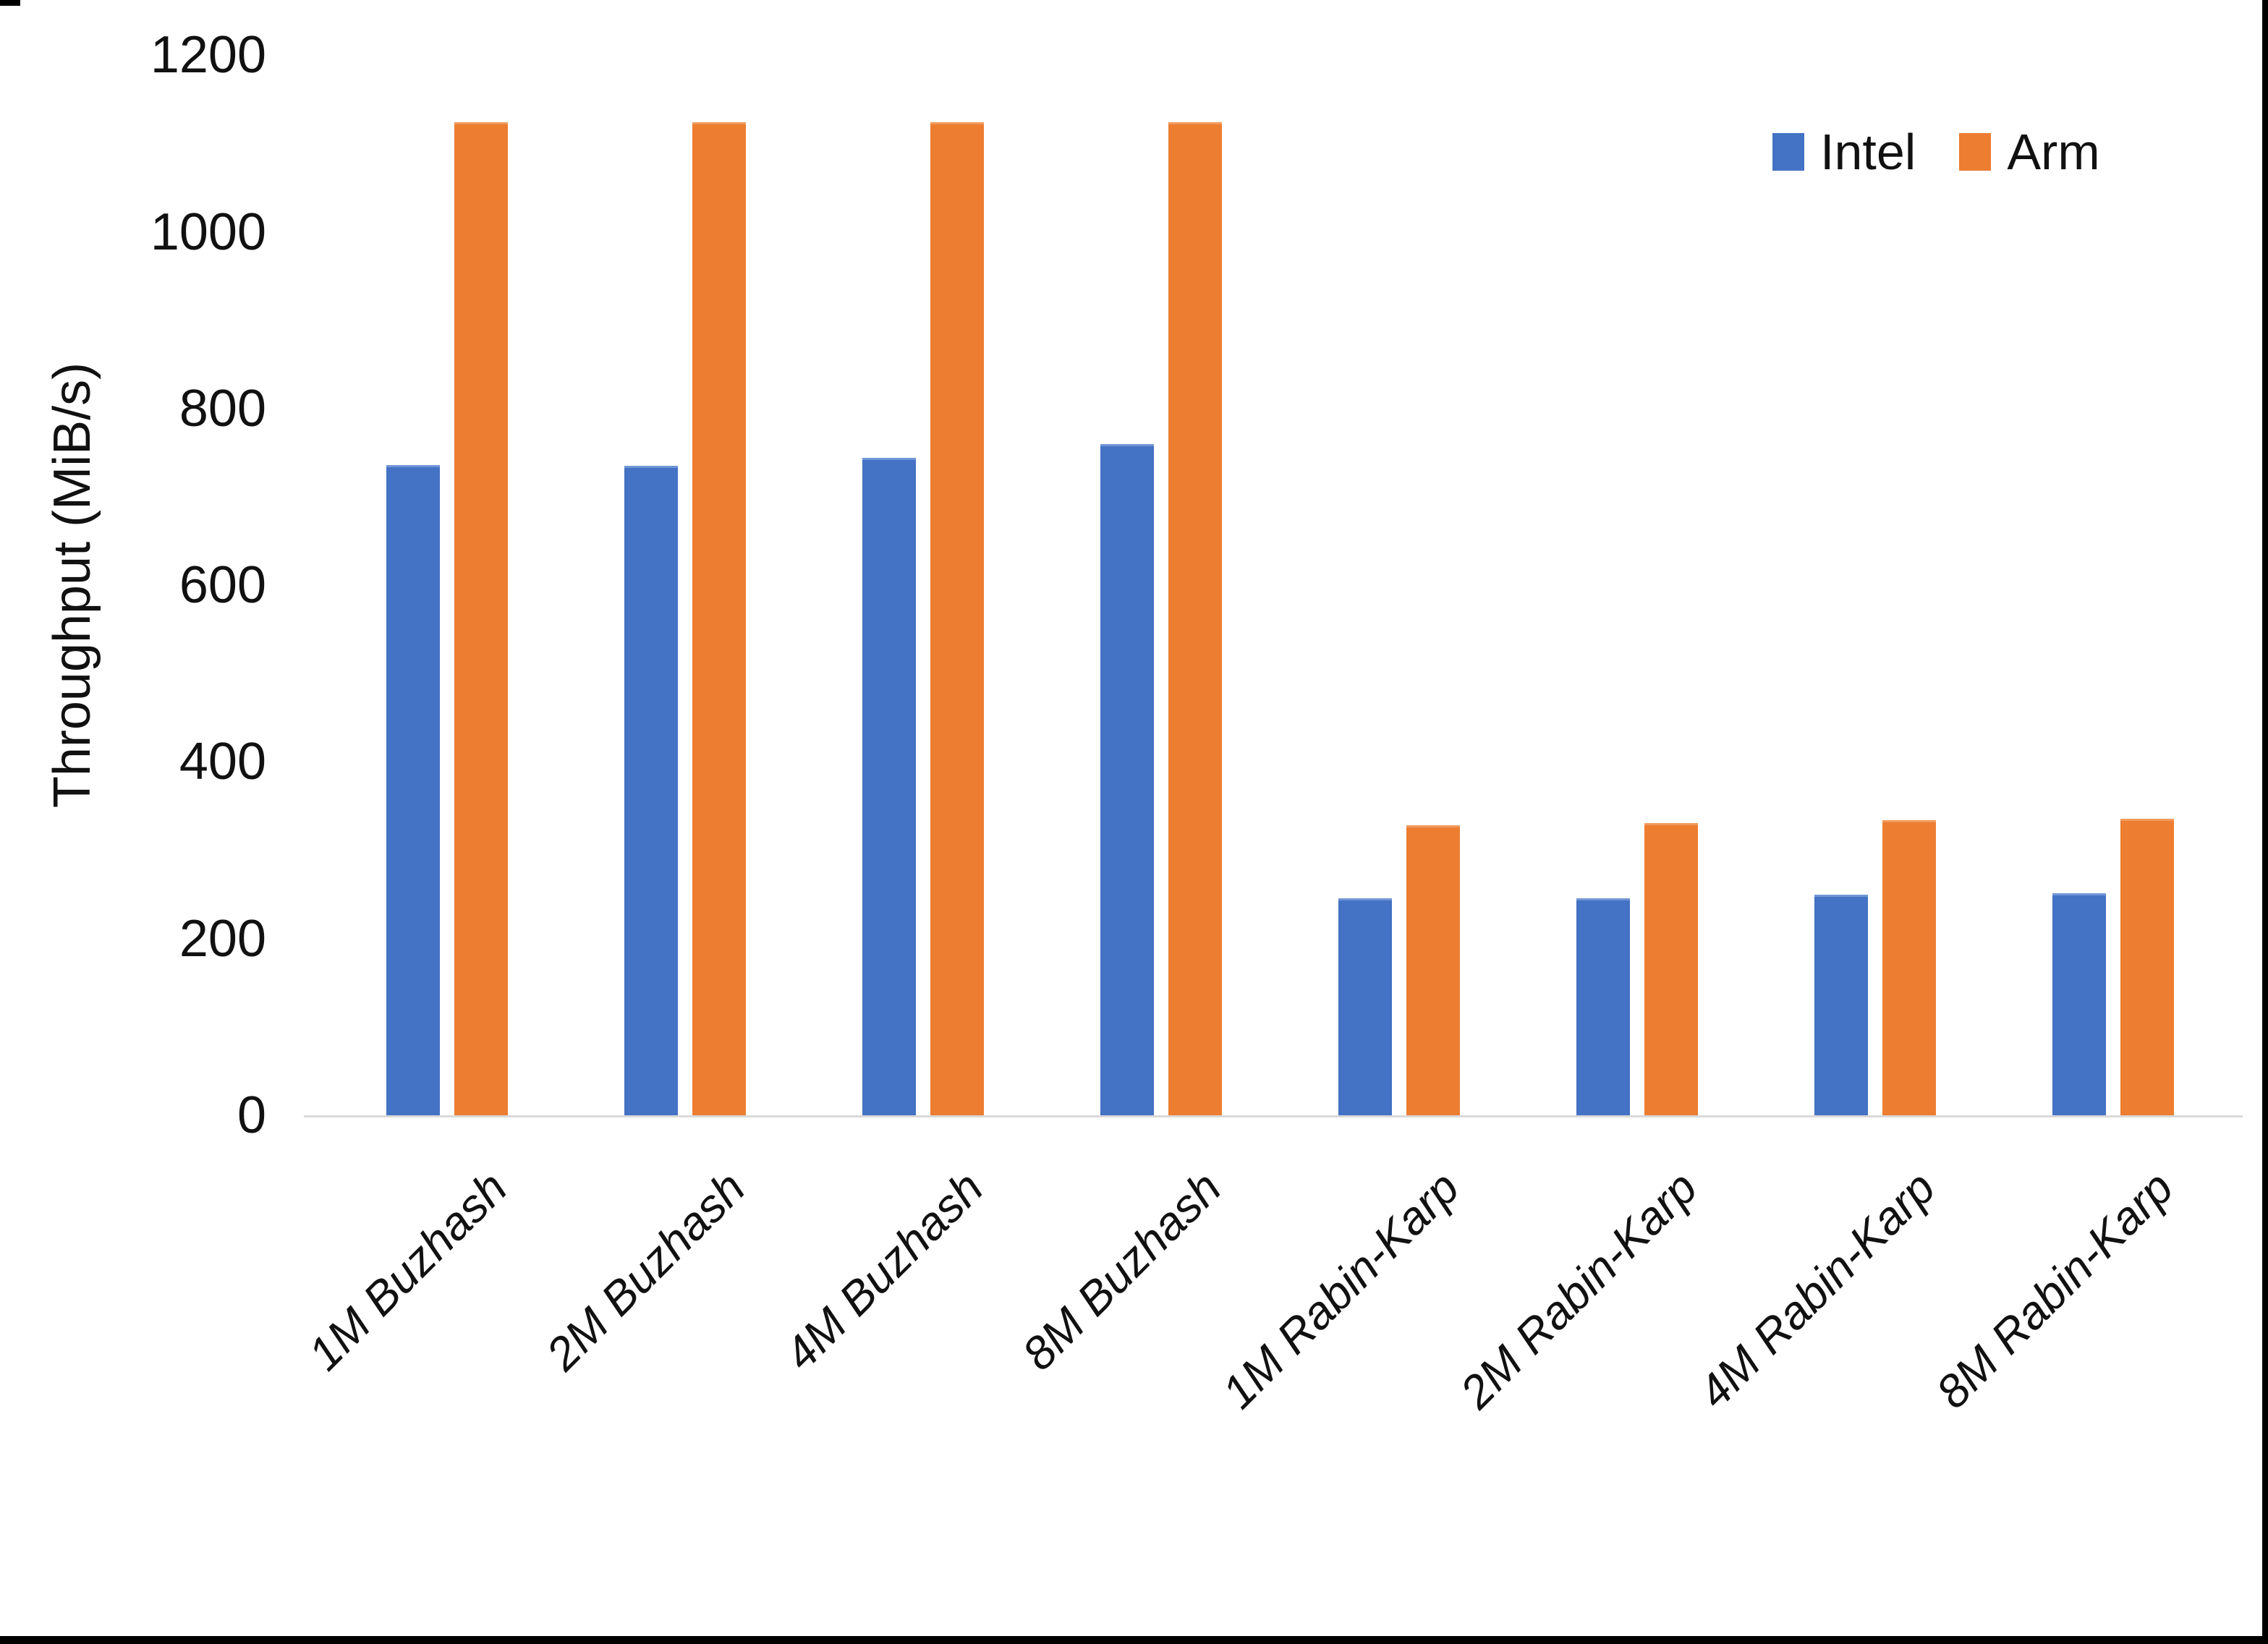 Image resolution: width=2268 pixels, height=1644 pixels. Describe the element at coordinates (2053, 152) in the screenshot. I see `legend-label-arm: Arm` at that location.